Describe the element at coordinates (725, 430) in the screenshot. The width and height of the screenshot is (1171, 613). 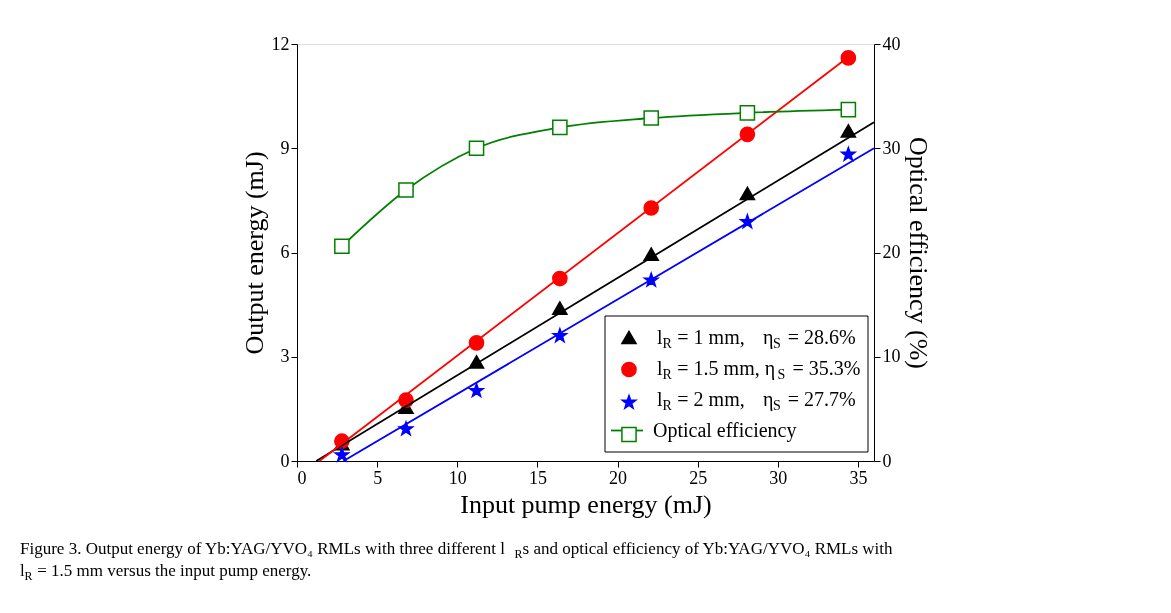
I see `legend-label: Optical efficiency` at that location.